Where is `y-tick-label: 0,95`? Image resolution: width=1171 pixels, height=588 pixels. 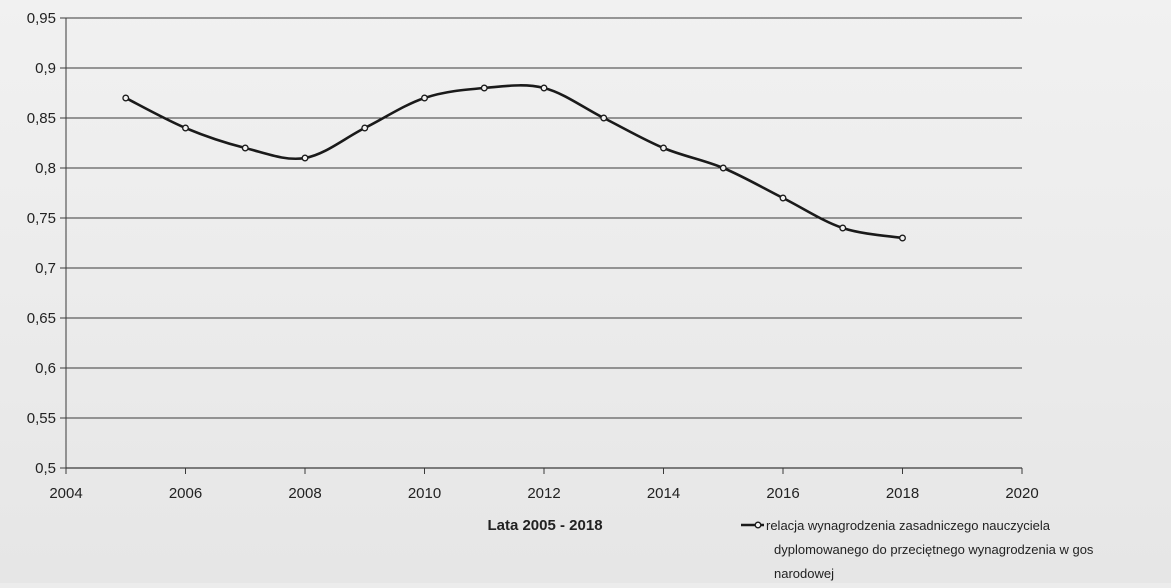 y-tick-label: 0,95 is located at coordinates (41, 18).